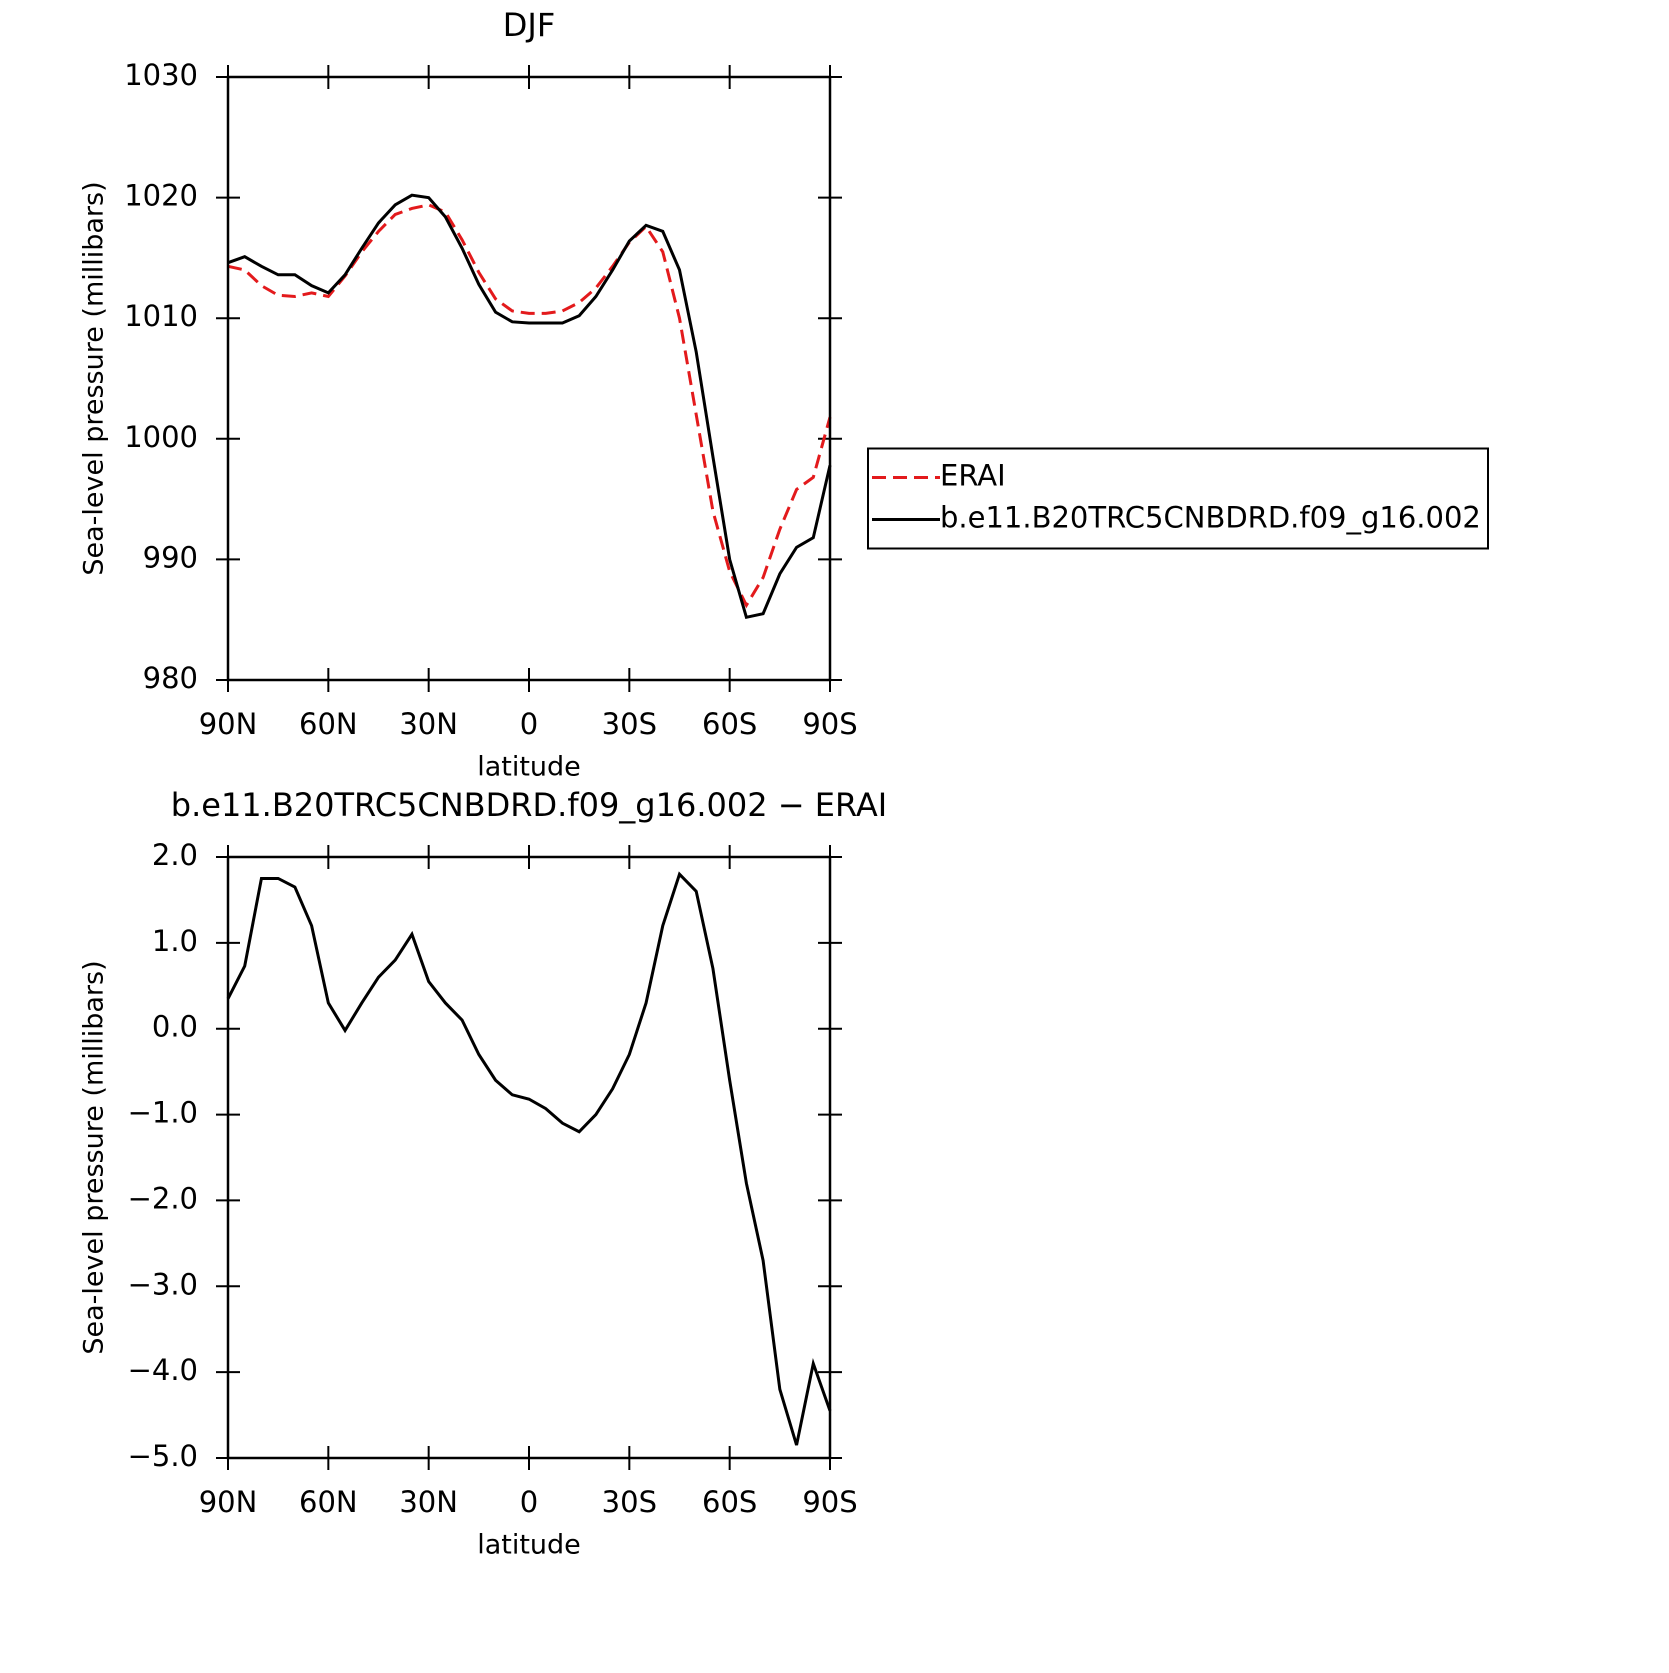  Describe the element at coordinates (529, 25) in the screenshot. I see `chart-title: DJF` at that location.